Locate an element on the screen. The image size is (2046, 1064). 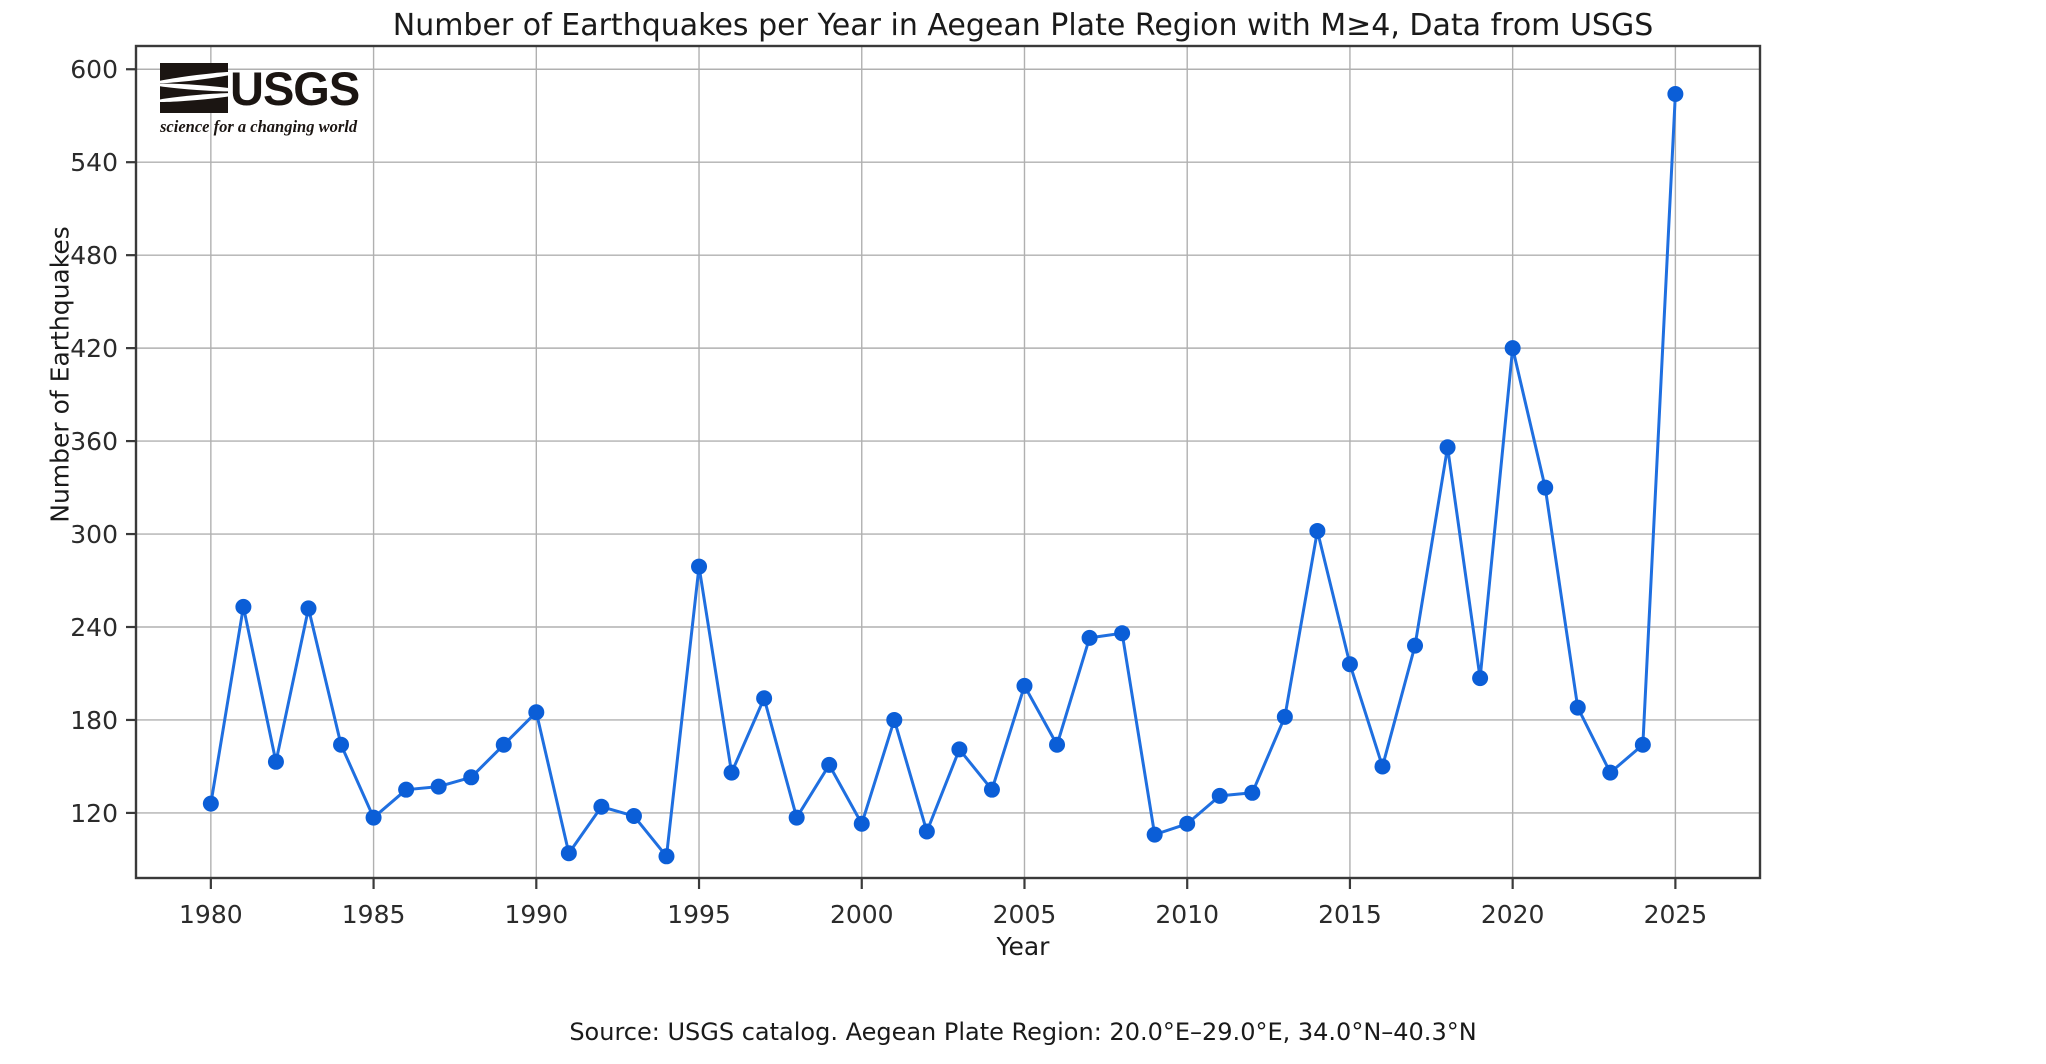
usgs-logo: USGS science for a changing world is located at coordinates (275, 99).